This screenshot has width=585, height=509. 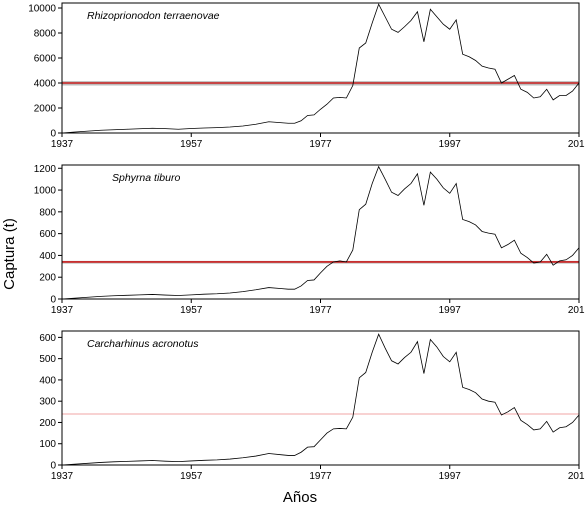 I want to click on x-axis-title: Años, so click(x=300, y=497).